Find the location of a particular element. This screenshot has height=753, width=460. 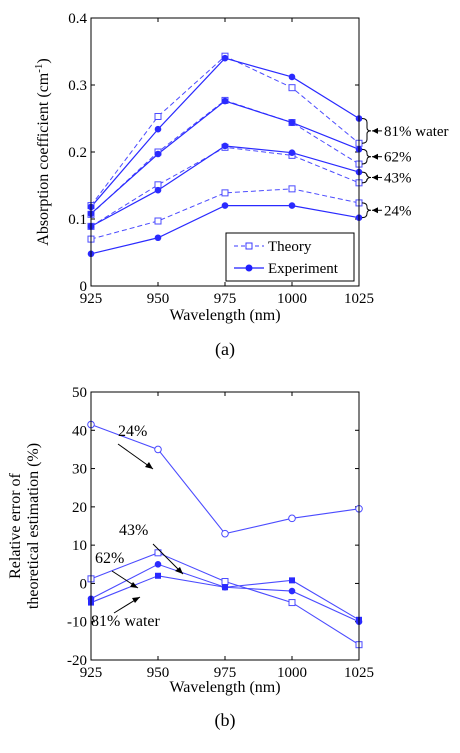

legend-box is located at coordinates (290, 257).